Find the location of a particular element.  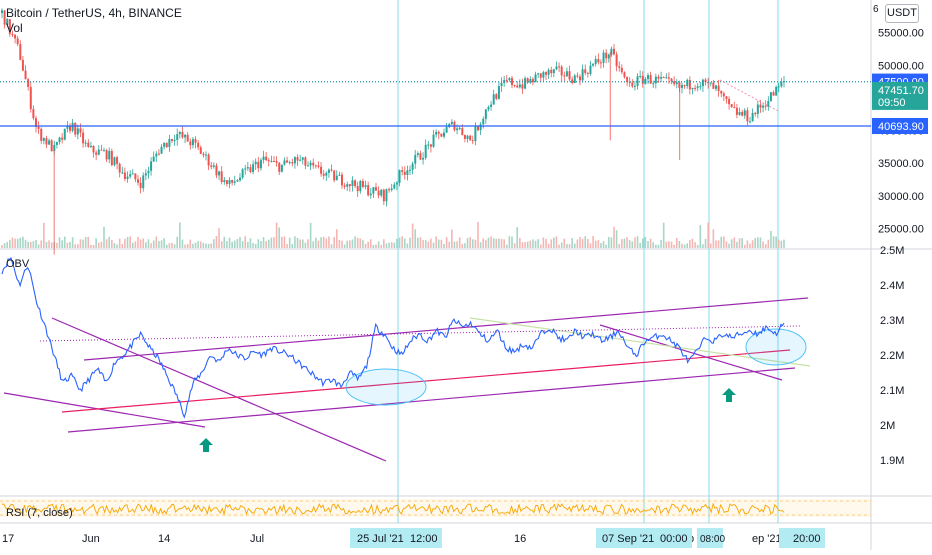

y-tick-label: 2M is located at coordinates (887, 426).